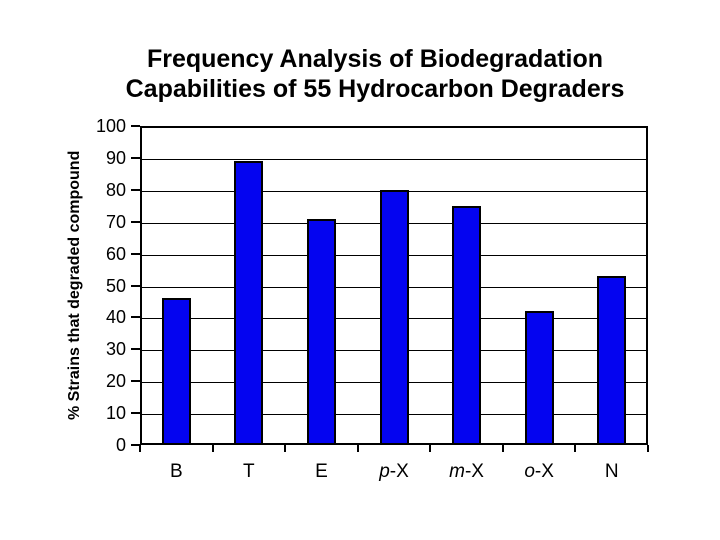  I want to click on x-category-label-N: N, so click(611, 471).